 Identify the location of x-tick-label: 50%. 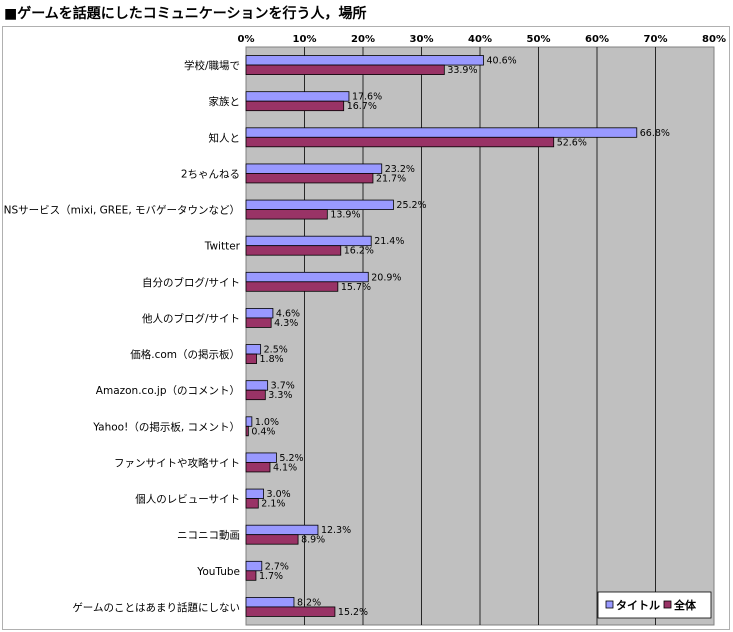
(539, 39).